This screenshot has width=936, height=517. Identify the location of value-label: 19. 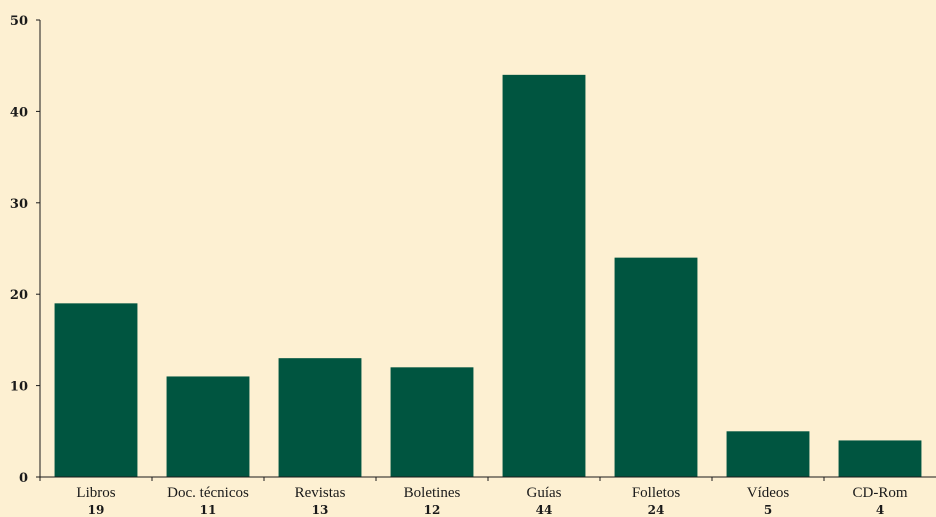
(96, 510).